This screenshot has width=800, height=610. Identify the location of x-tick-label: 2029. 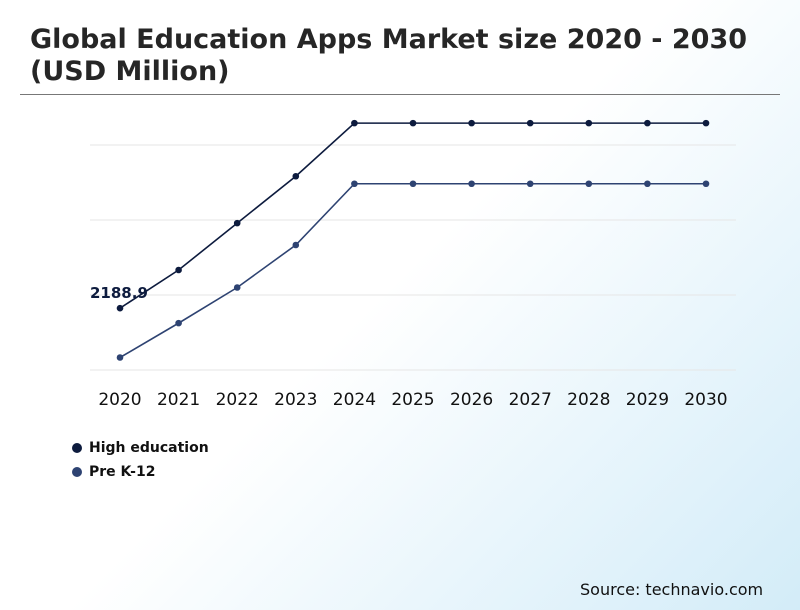
(647, 400).